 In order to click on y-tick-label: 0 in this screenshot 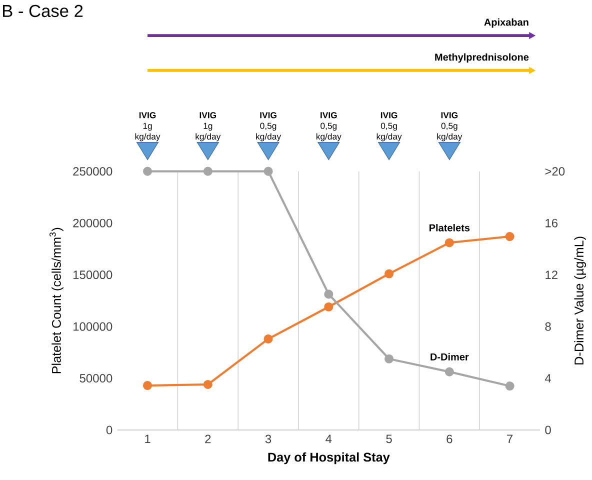, I will do `click(109, 430)`.